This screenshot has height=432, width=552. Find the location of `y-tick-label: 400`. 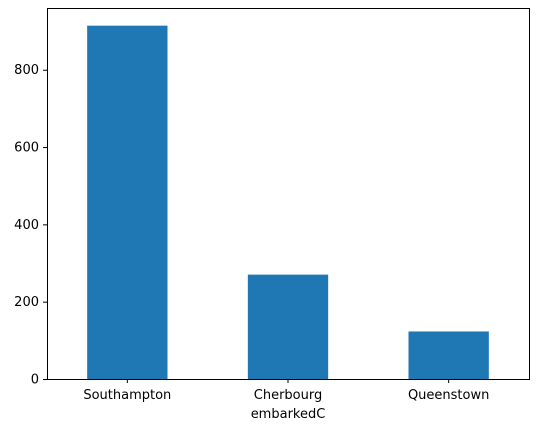

y-tick-label: 400 is located at coordinates (26, 225).